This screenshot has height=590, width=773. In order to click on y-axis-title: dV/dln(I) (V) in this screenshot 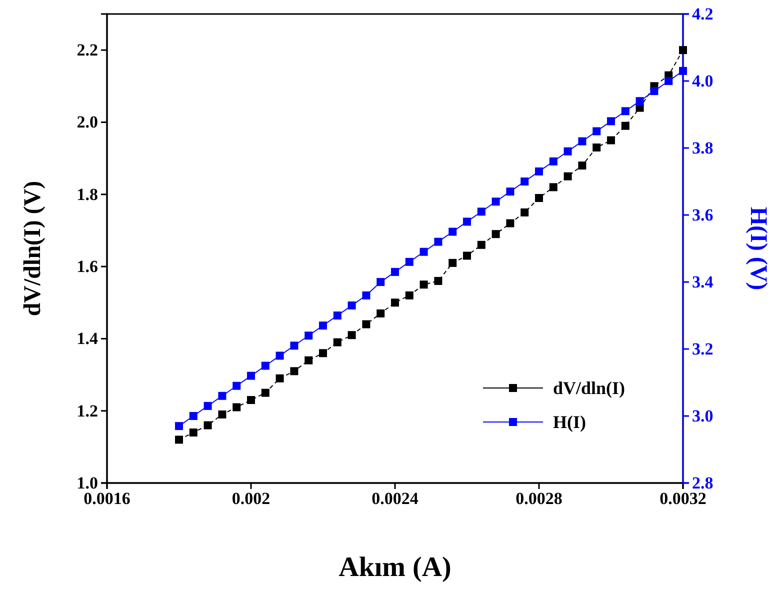, I will do `click(33, 248)`.